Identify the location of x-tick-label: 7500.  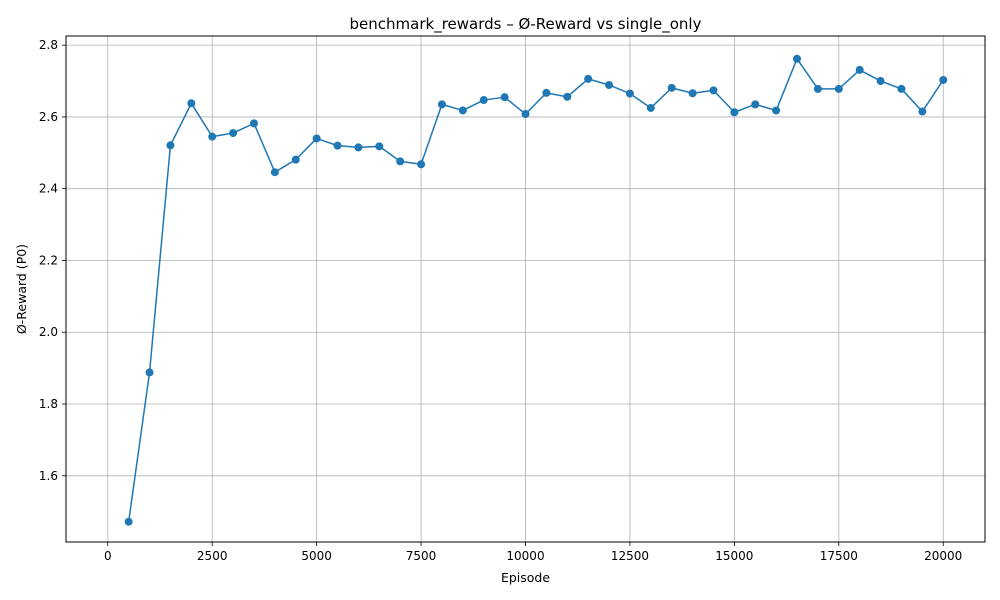
(421, 556).